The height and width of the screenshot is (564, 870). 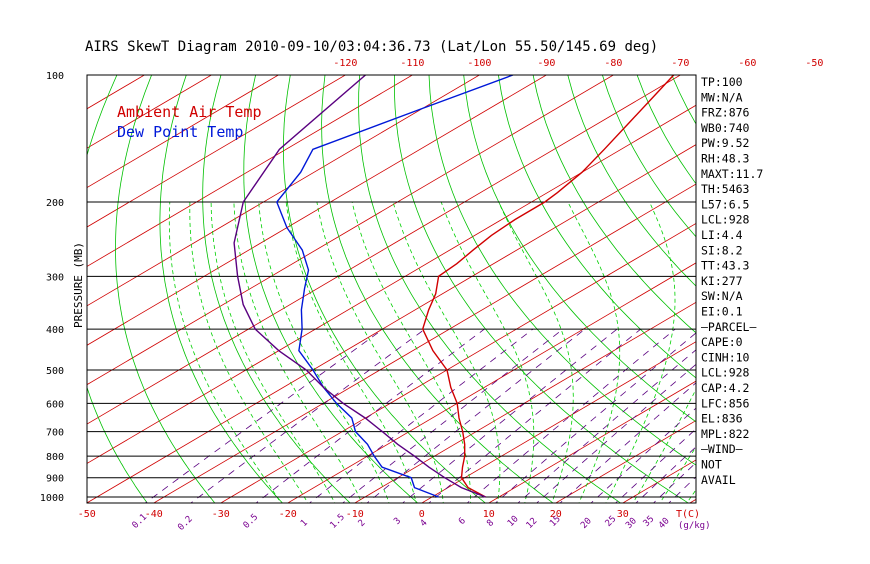 I want to click on stat-item: SI:8.2, so click(x=722, y=250).